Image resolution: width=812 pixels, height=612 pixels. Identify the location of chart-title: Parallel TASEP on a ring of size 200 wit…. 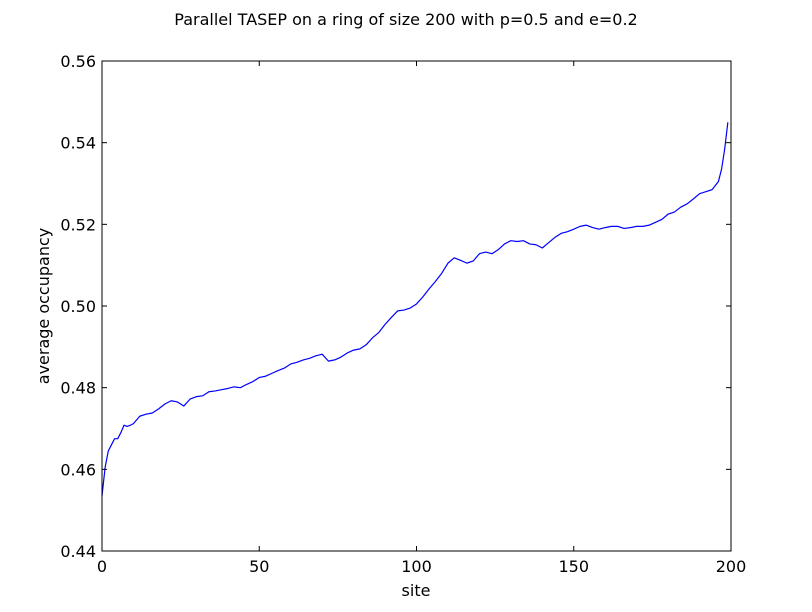
(405, 19).